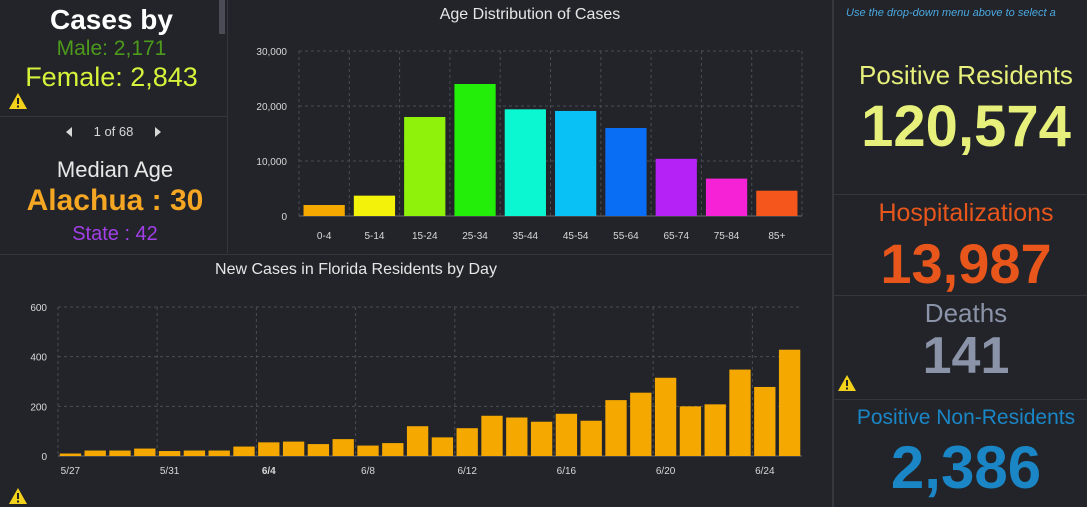 This screenshot has height=507, width=1087. I want to click on prev-arrow-icon, so click(68, 131).